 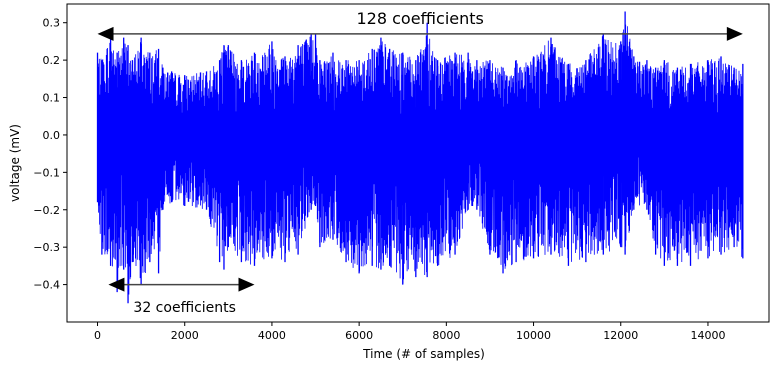 What do you see at coordinates (272, 335) in the screenshot?
I see `x-tick-label: 4000` at bounding box center [272, 335].